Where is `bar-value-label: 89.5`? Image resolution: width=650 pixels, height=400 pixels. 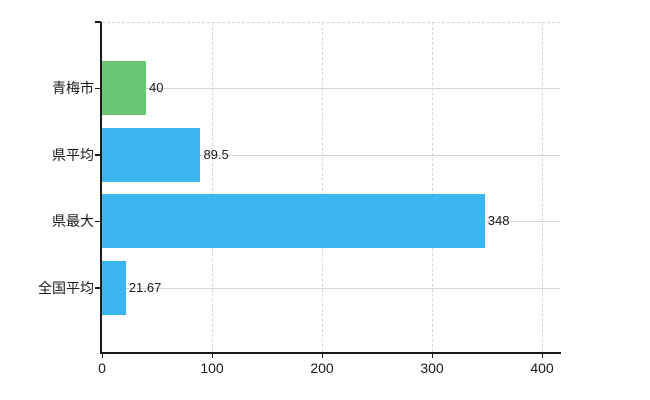 bar-value-label: 89.5 is located at coordinates (216, 154).